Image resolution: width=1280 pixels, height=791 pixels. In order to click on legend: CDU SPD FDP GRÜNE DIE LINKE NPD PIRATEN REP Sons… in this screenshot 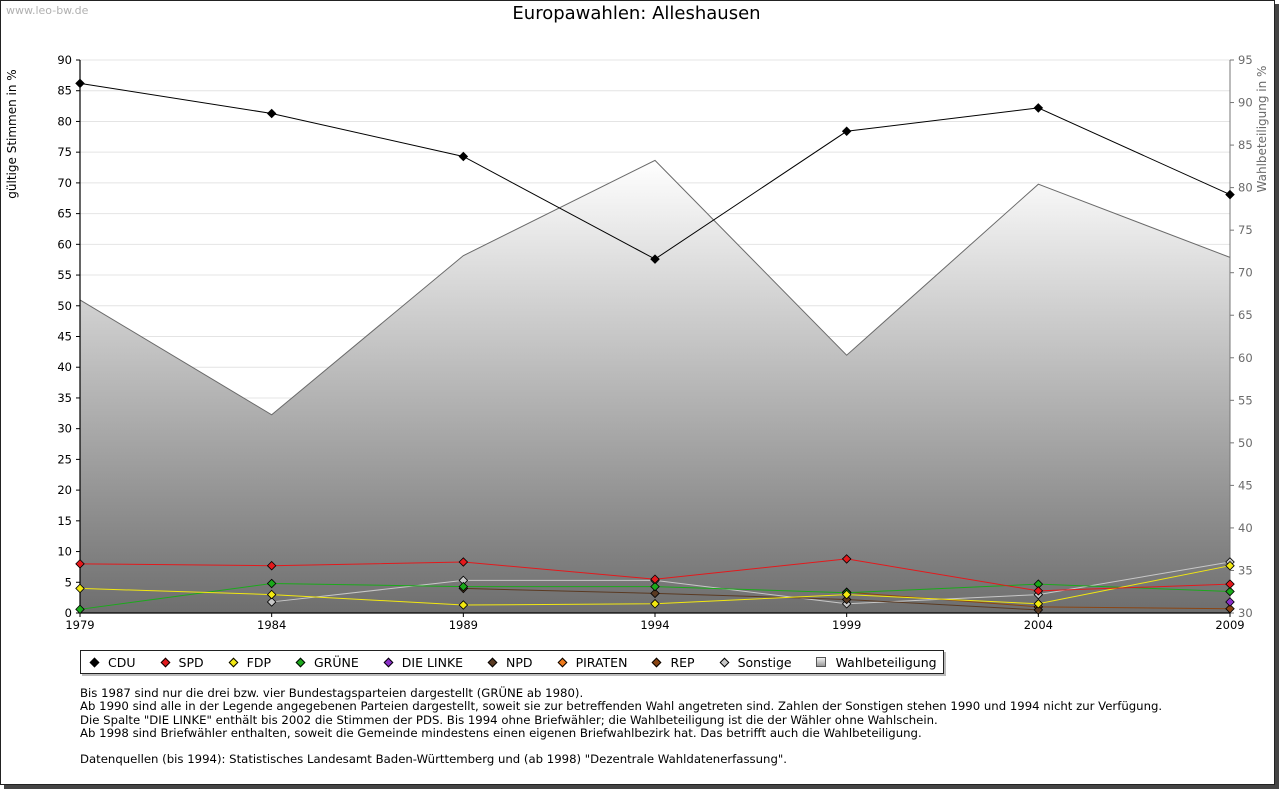, I will do `click(512, 662)`.